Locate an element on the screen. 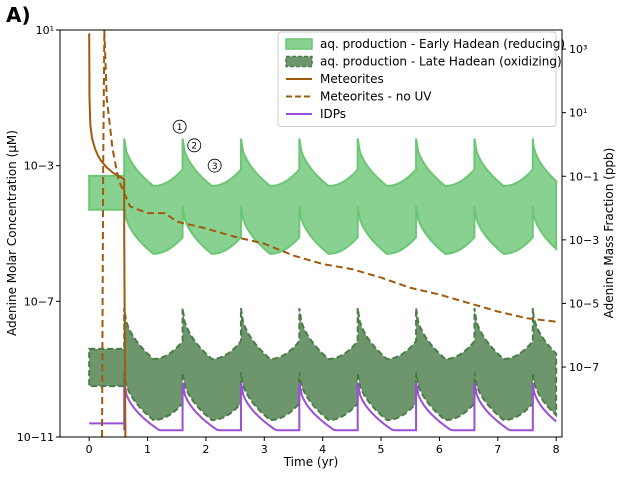 This screenshot has height=477, width=622. y-left-tick-label: 10¹ is located at coordinates (45, 30).